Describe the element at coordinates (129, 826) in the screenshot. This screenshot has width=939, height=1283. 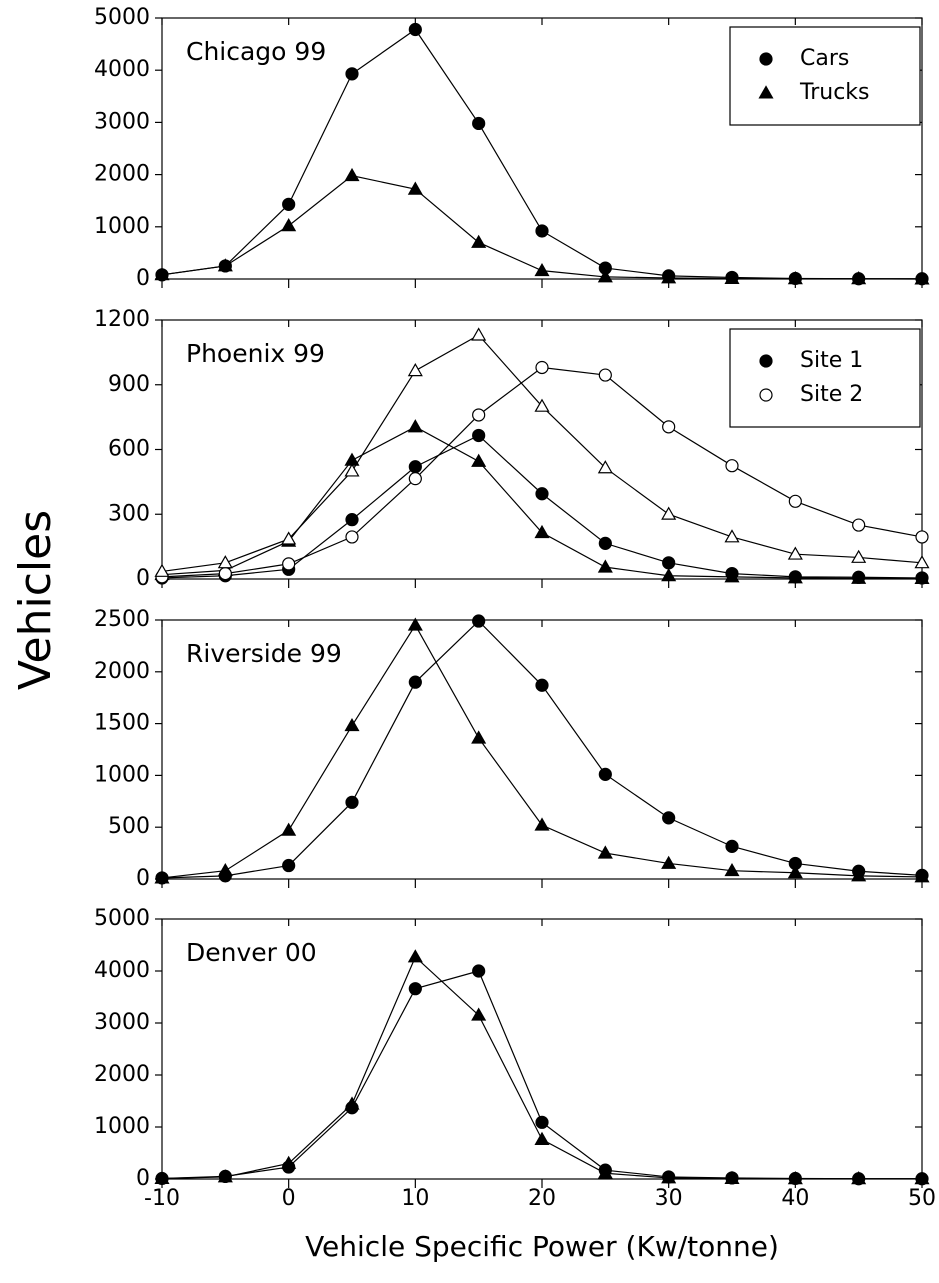
I see `y-tick-label: 500` at that location.